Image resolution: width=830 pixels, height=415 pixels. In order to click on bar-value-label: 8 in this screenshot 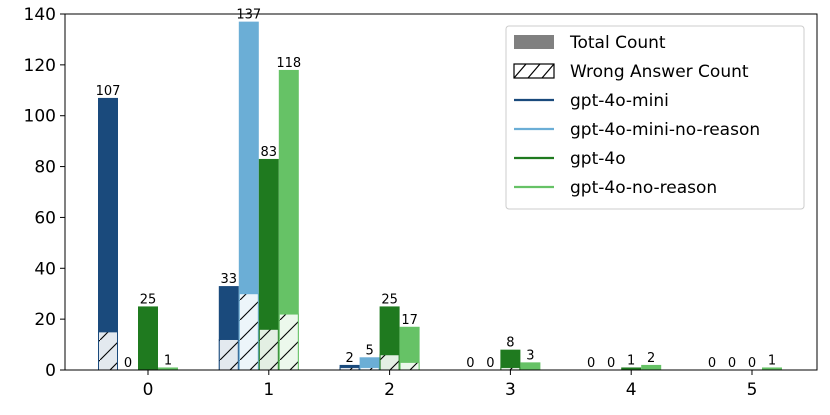, I will do `click(510, 343)`.